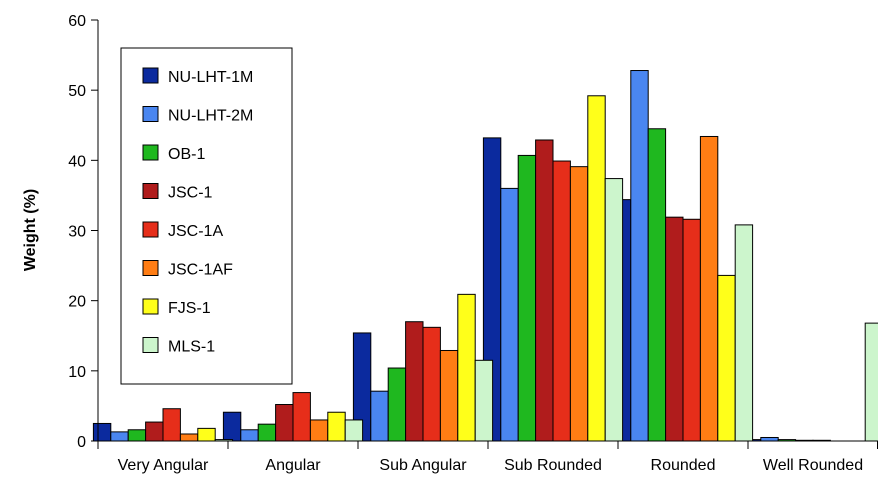 The width and height of the screenshot is (878, 489). I want to click on x-tick-label: Angular, so click(293, 465).